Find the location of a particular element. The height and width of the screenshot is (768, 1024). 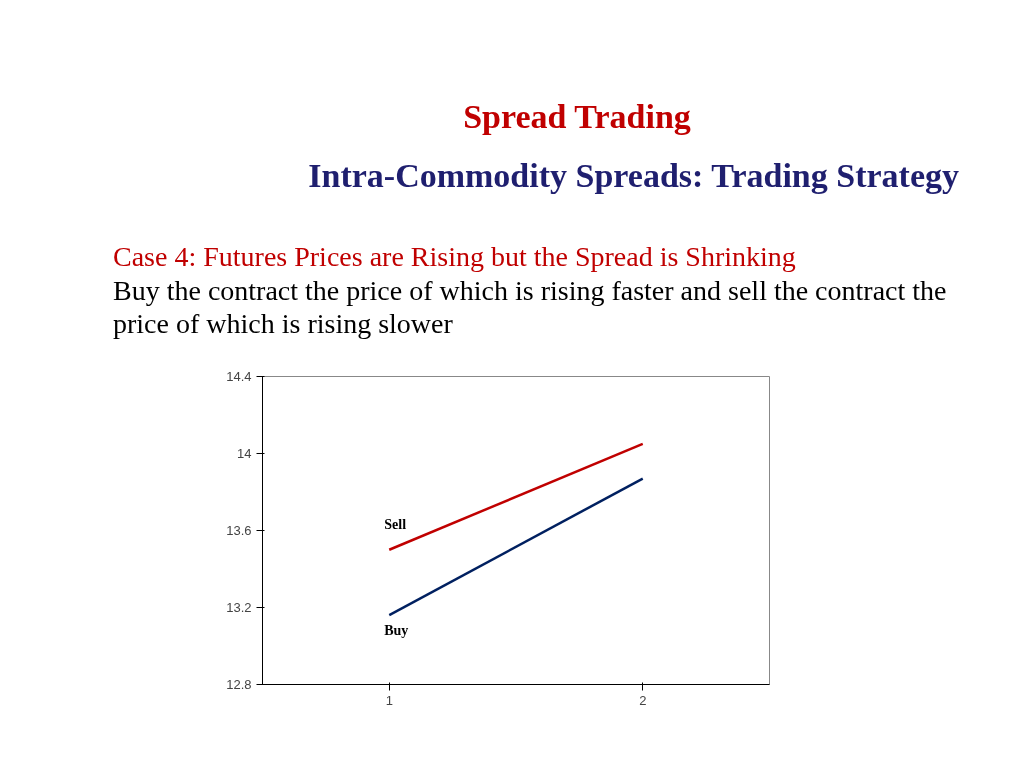

y-tick-label: 13.6 is located at coordinates (239, 530).